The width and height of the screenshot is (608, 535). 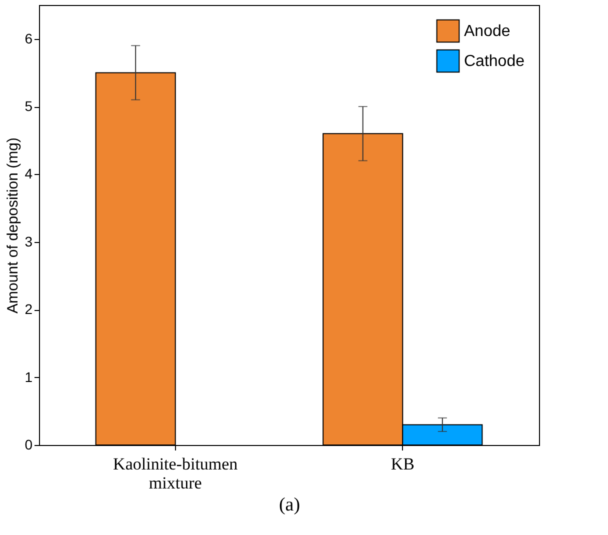 I want to click on y-tick-label: 6, so click(x=28, y=38).